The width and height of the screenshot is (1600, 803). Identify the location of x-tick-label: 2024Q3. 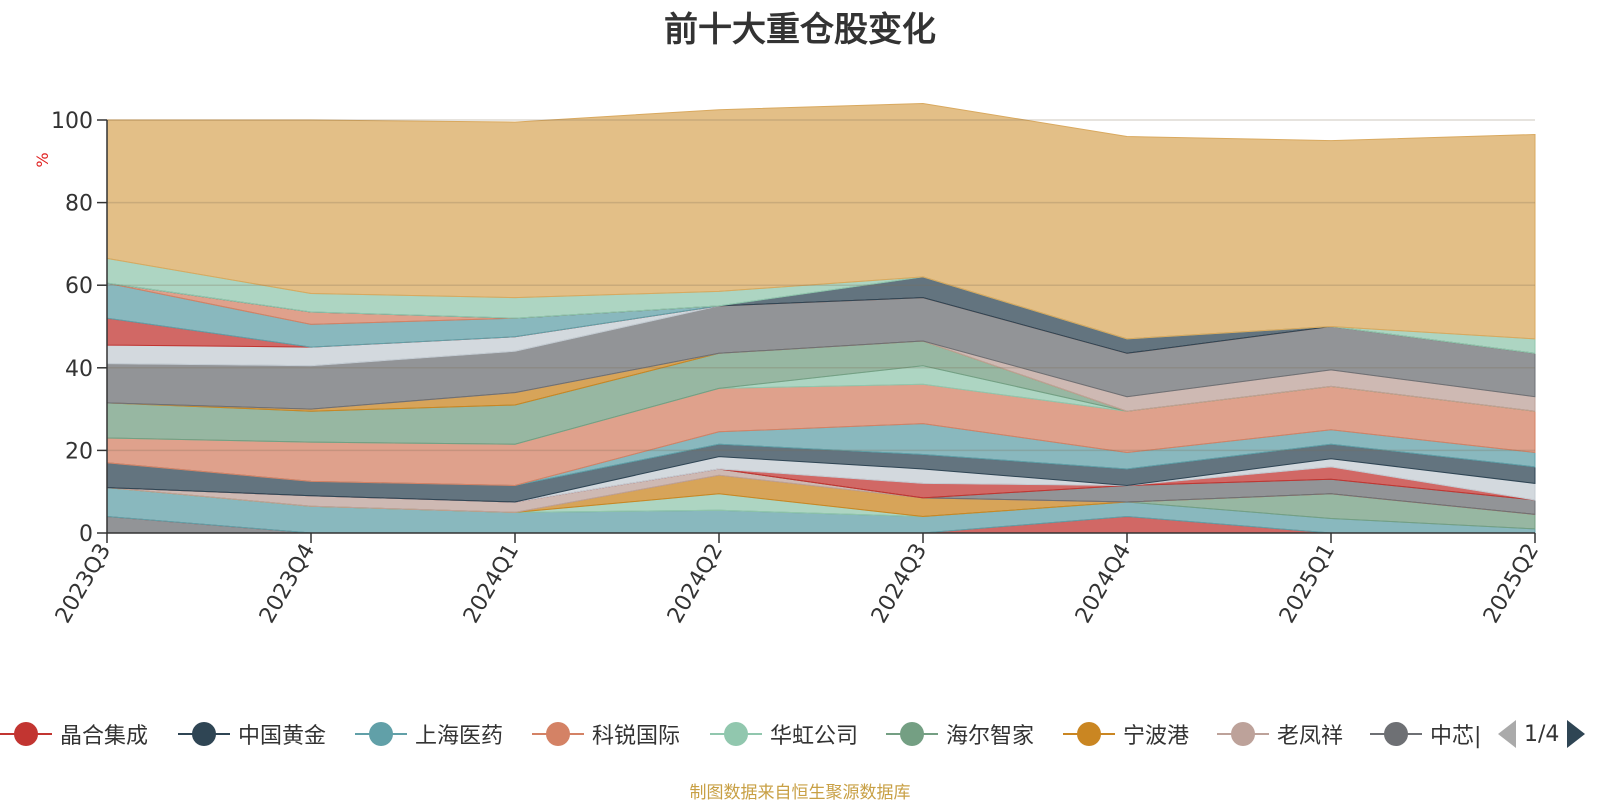
(899, 584).